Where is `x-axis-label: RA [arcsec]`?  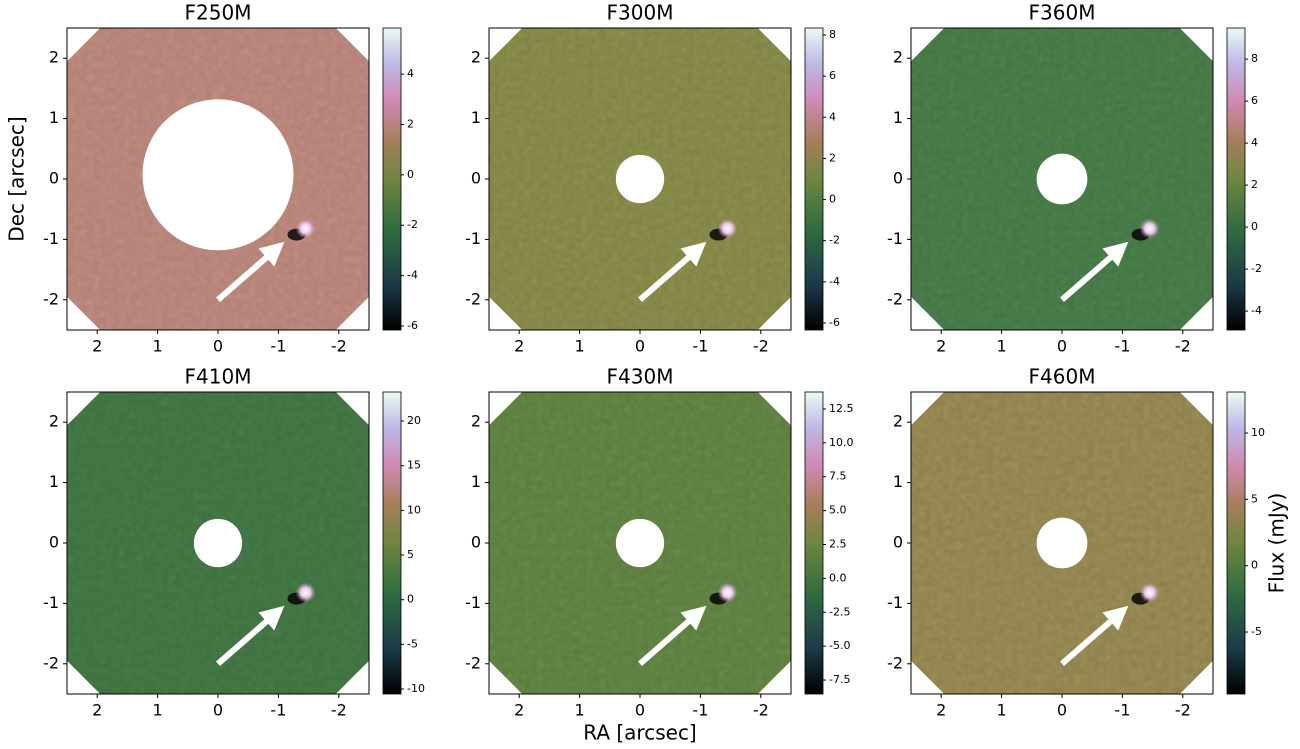
x-axis-label: RA [arcsec] is located at coordinates (640, 733).